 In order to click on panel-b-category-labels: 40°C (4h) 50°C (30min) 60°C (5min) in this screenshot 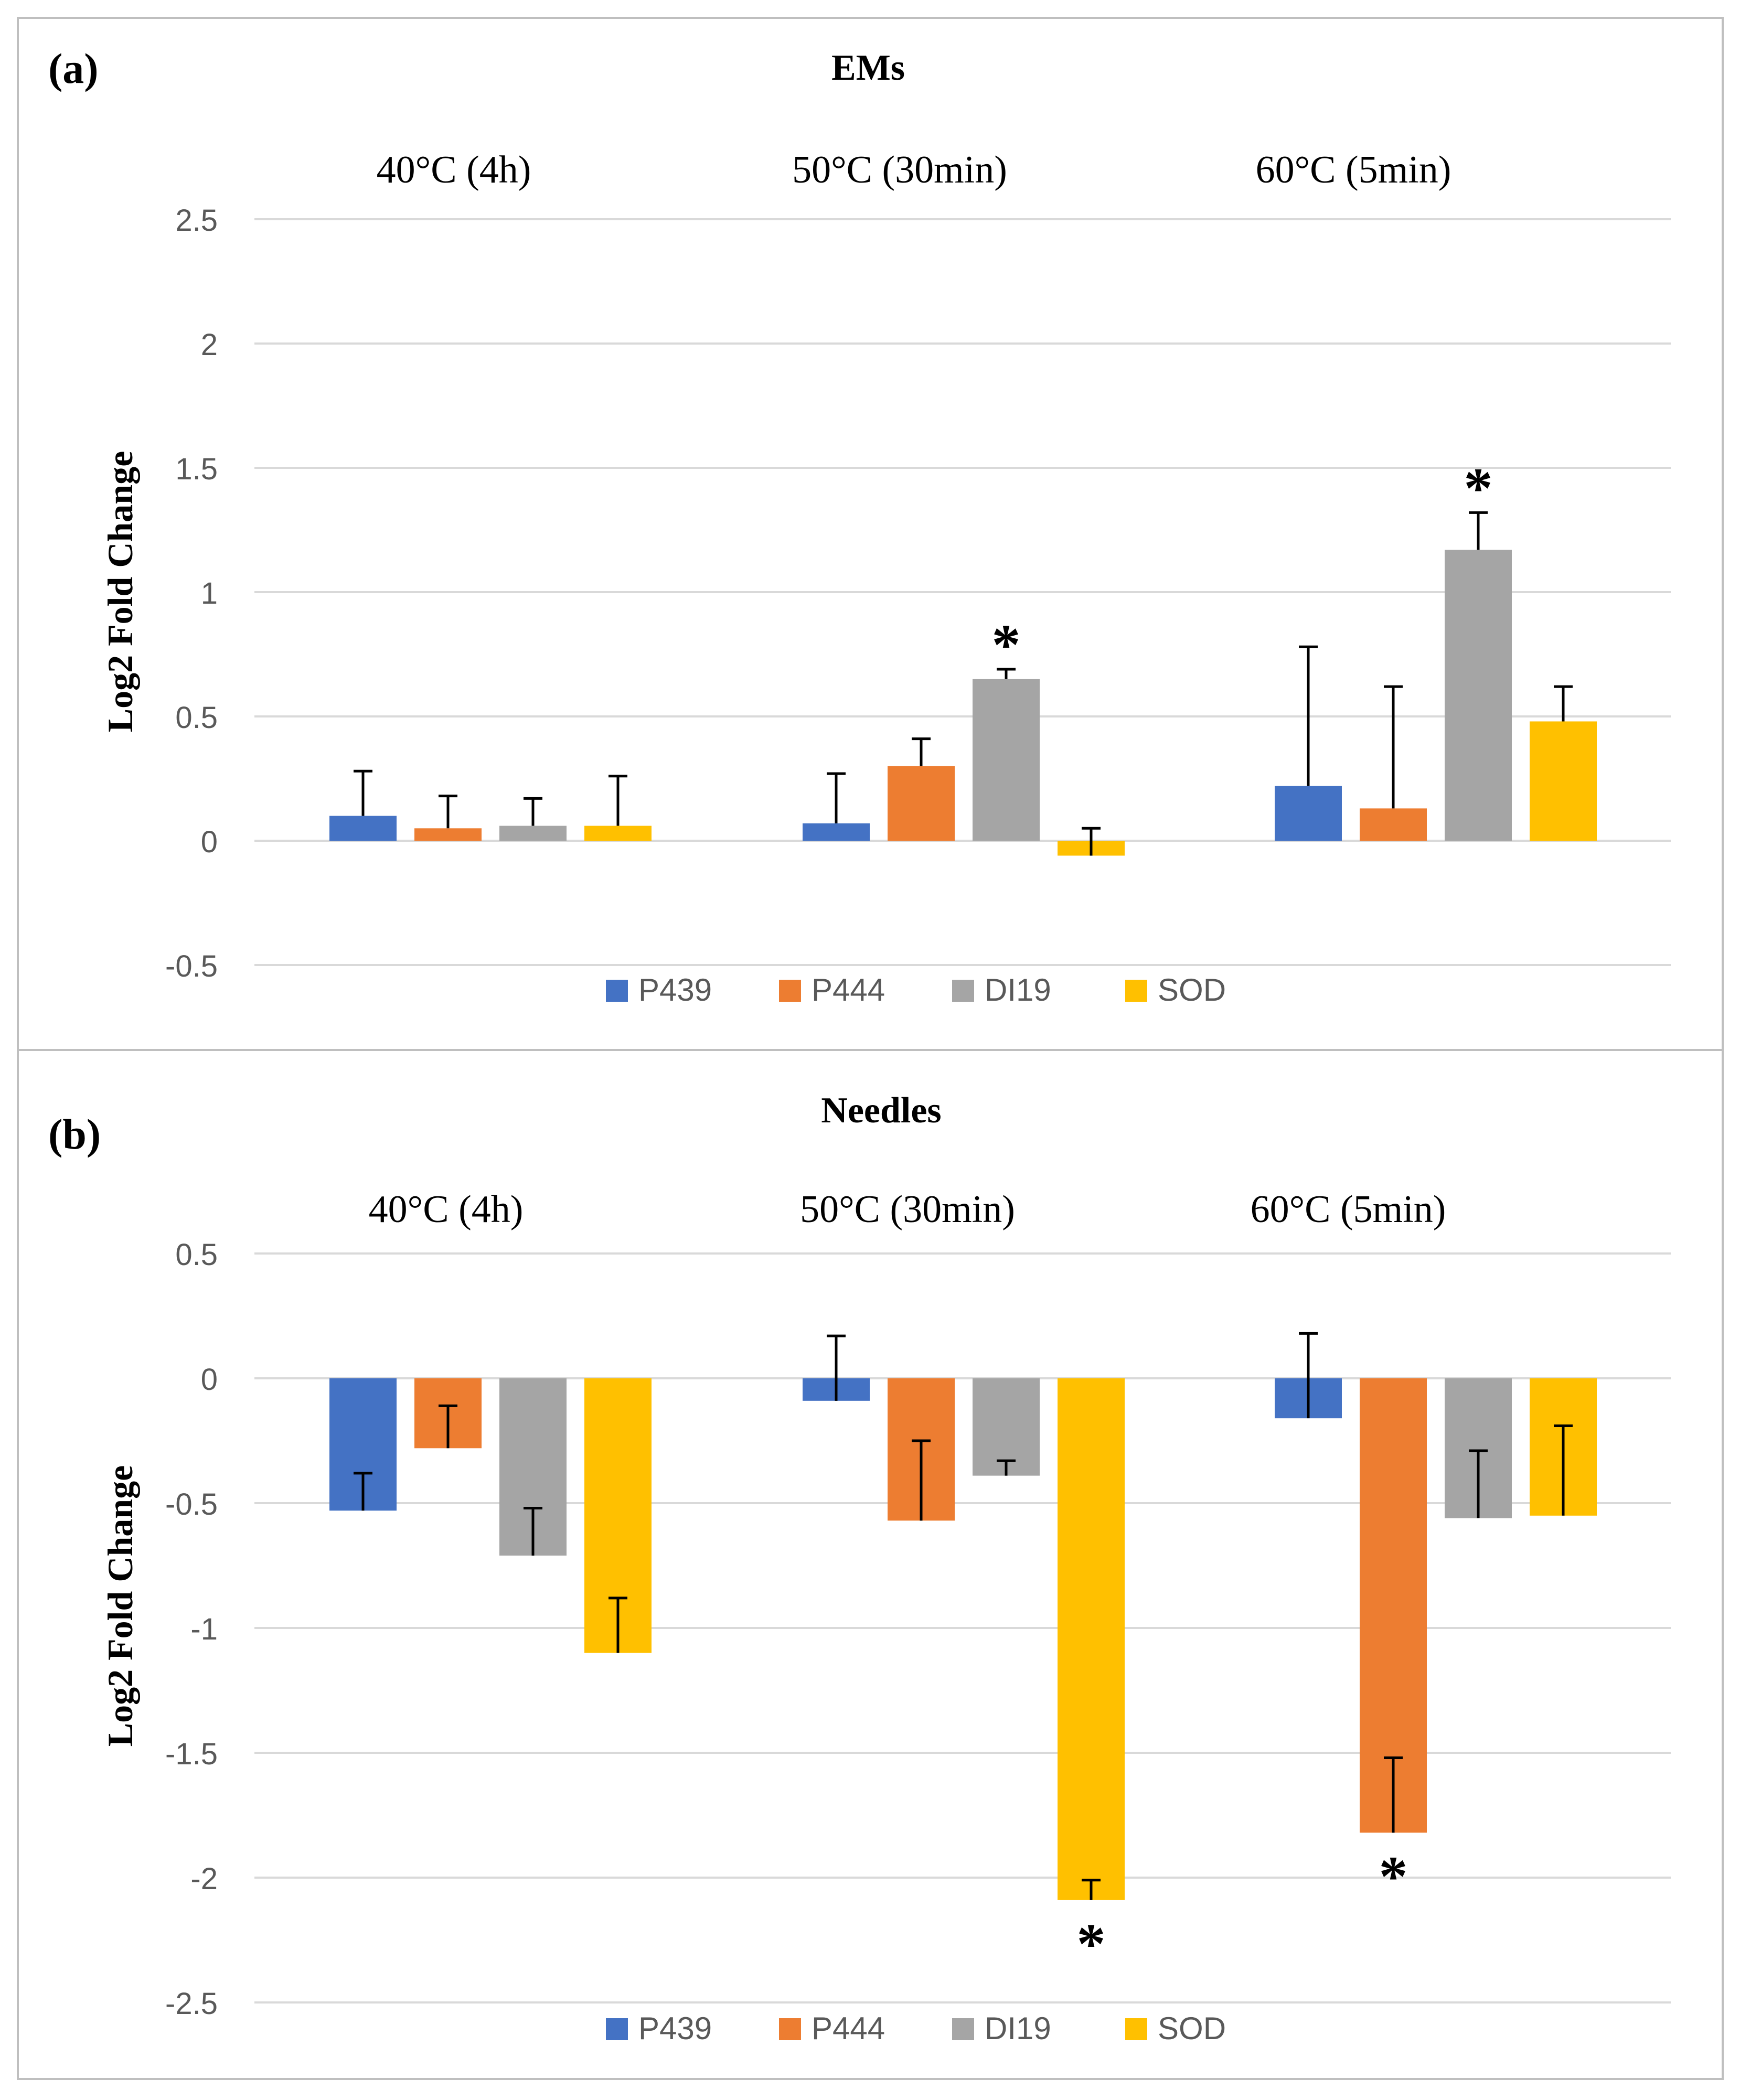, I will do `click(907, 1209)`.